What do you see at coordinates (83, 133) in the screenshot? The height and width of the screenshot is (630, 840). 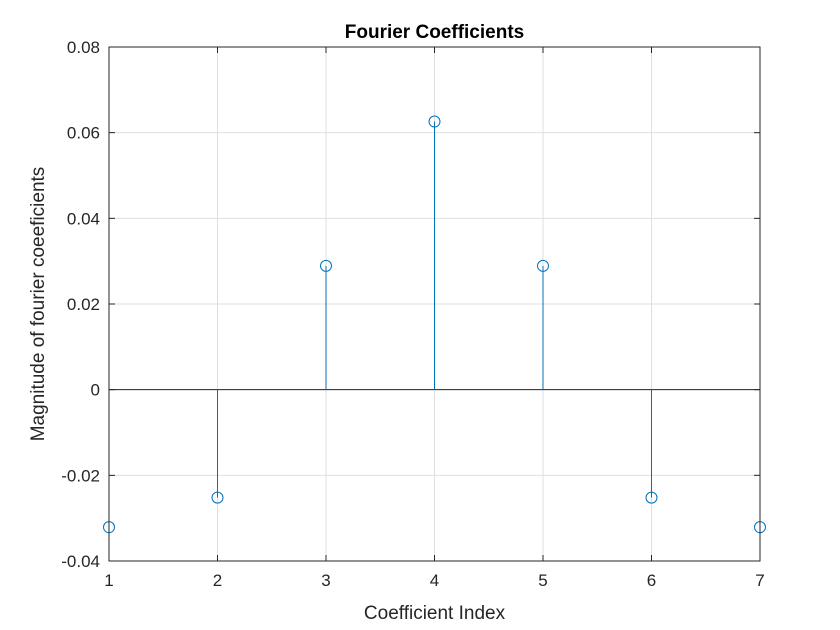 I see `y-tick-label: 0.06` at bounding box center [83, 133].